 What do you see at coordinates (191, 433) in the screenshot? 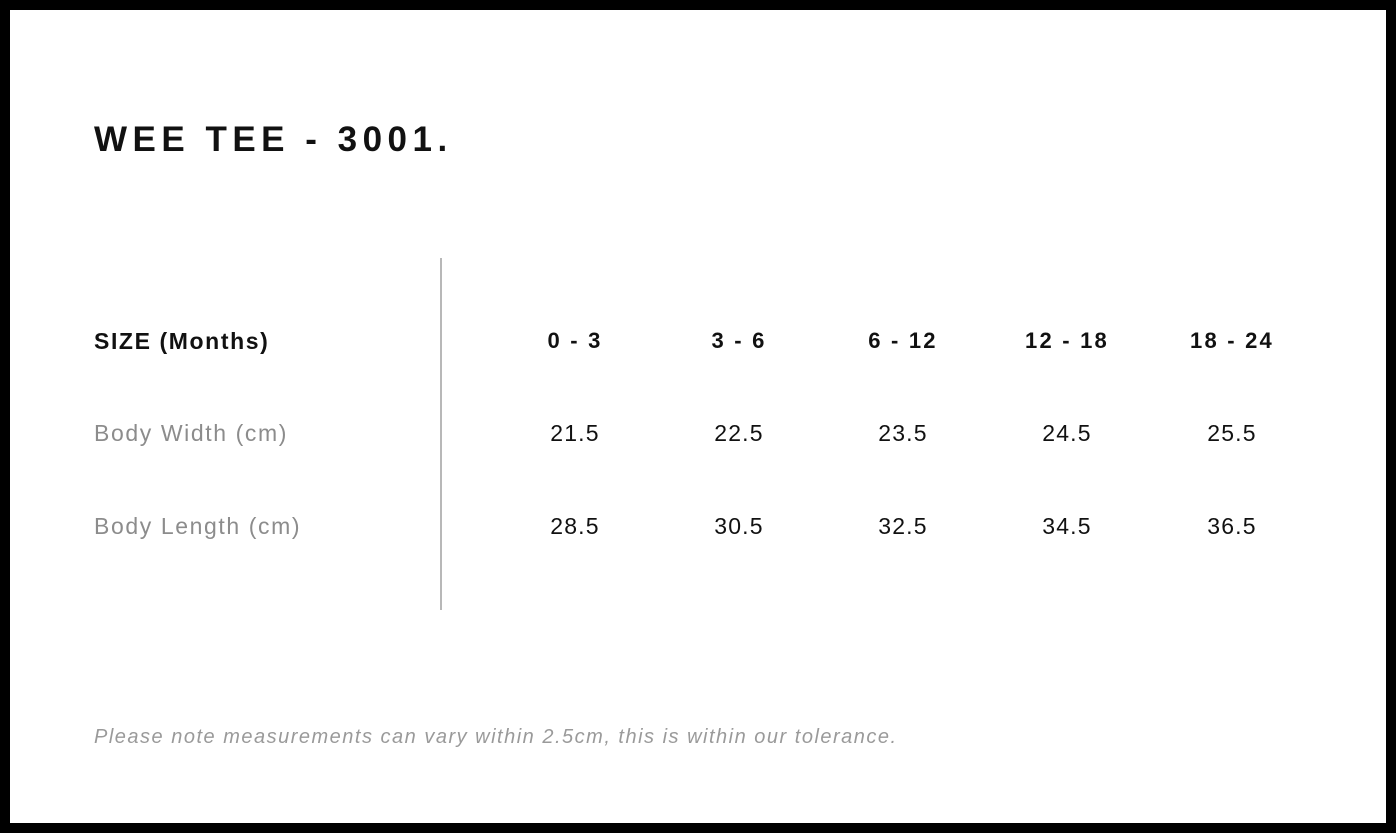
I see `row-label-body-width: Body Width (cm)` at bounding box center [191, 433].